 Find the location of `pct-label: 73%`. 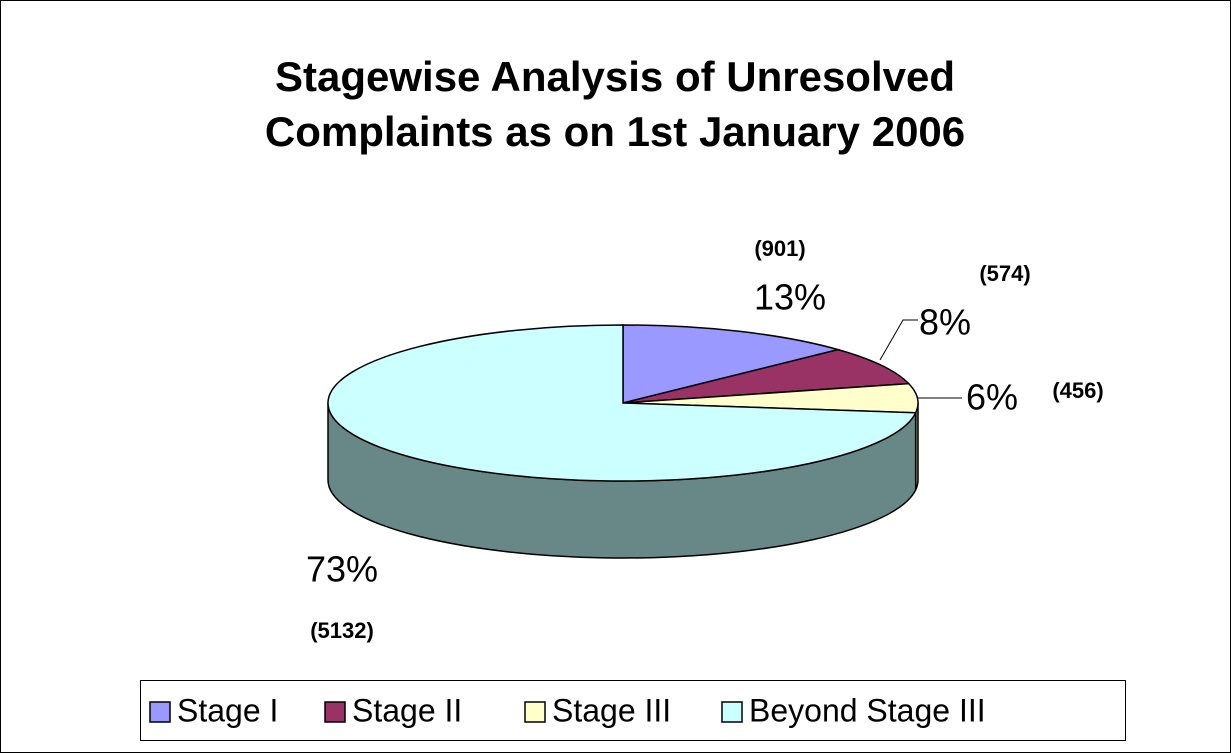

pct-label: 73% is located at coordinates (342, 569).